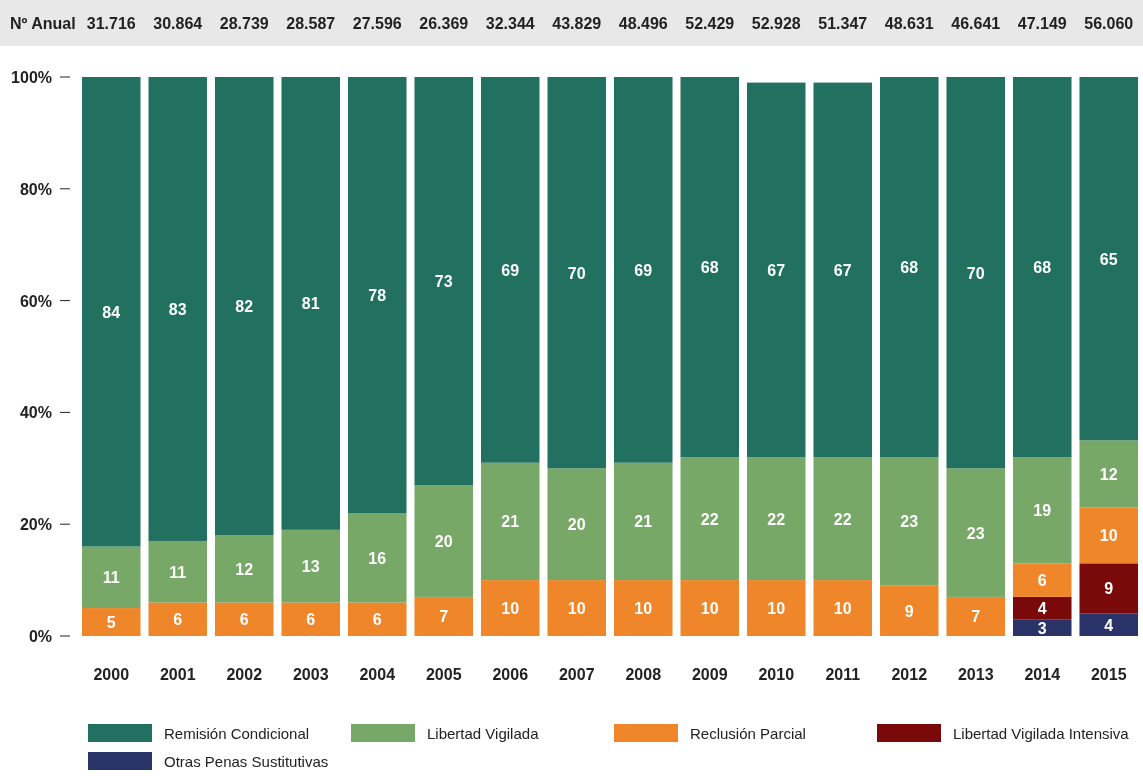 The image size is (1143, 776). What do you see at coordinates (111, 623) in the screenshot?
I see `data-label: 5` at bounding box center [111, 623].